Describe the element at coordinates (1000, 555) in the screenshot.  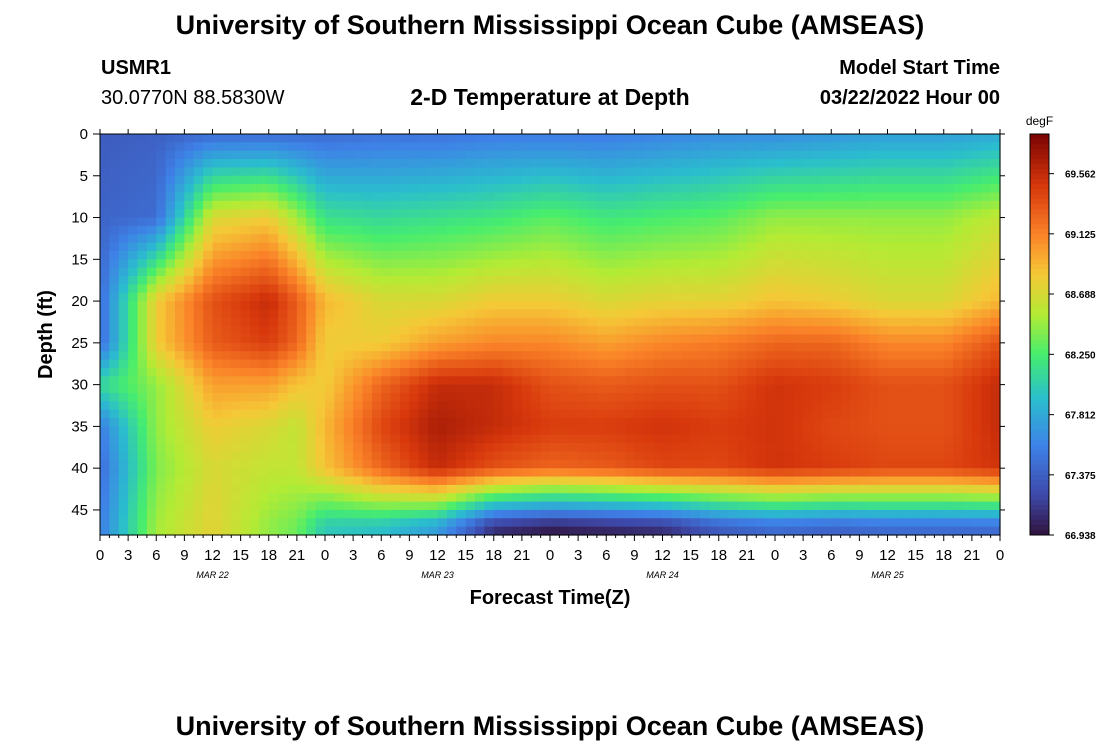
I see `x-tick-label: 0` at that location.